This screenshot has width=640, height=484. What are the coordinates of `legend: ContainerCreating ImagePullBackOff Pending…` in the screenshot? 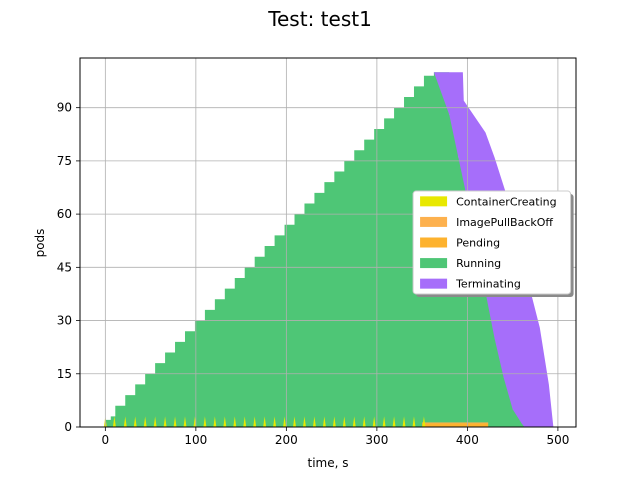 It's located at (493, 243).